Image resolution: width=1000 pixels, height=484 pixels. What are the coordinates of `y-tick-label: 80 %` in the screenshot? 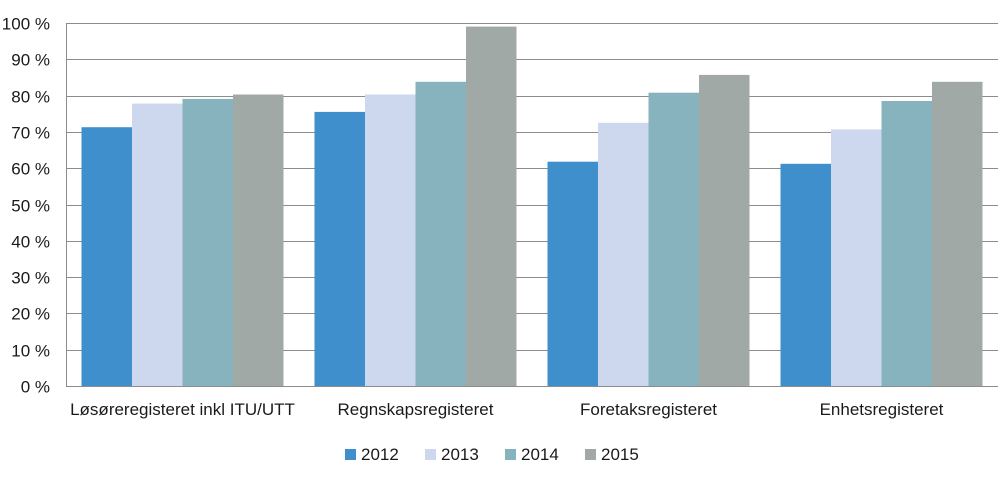 It's located at (30, 97).